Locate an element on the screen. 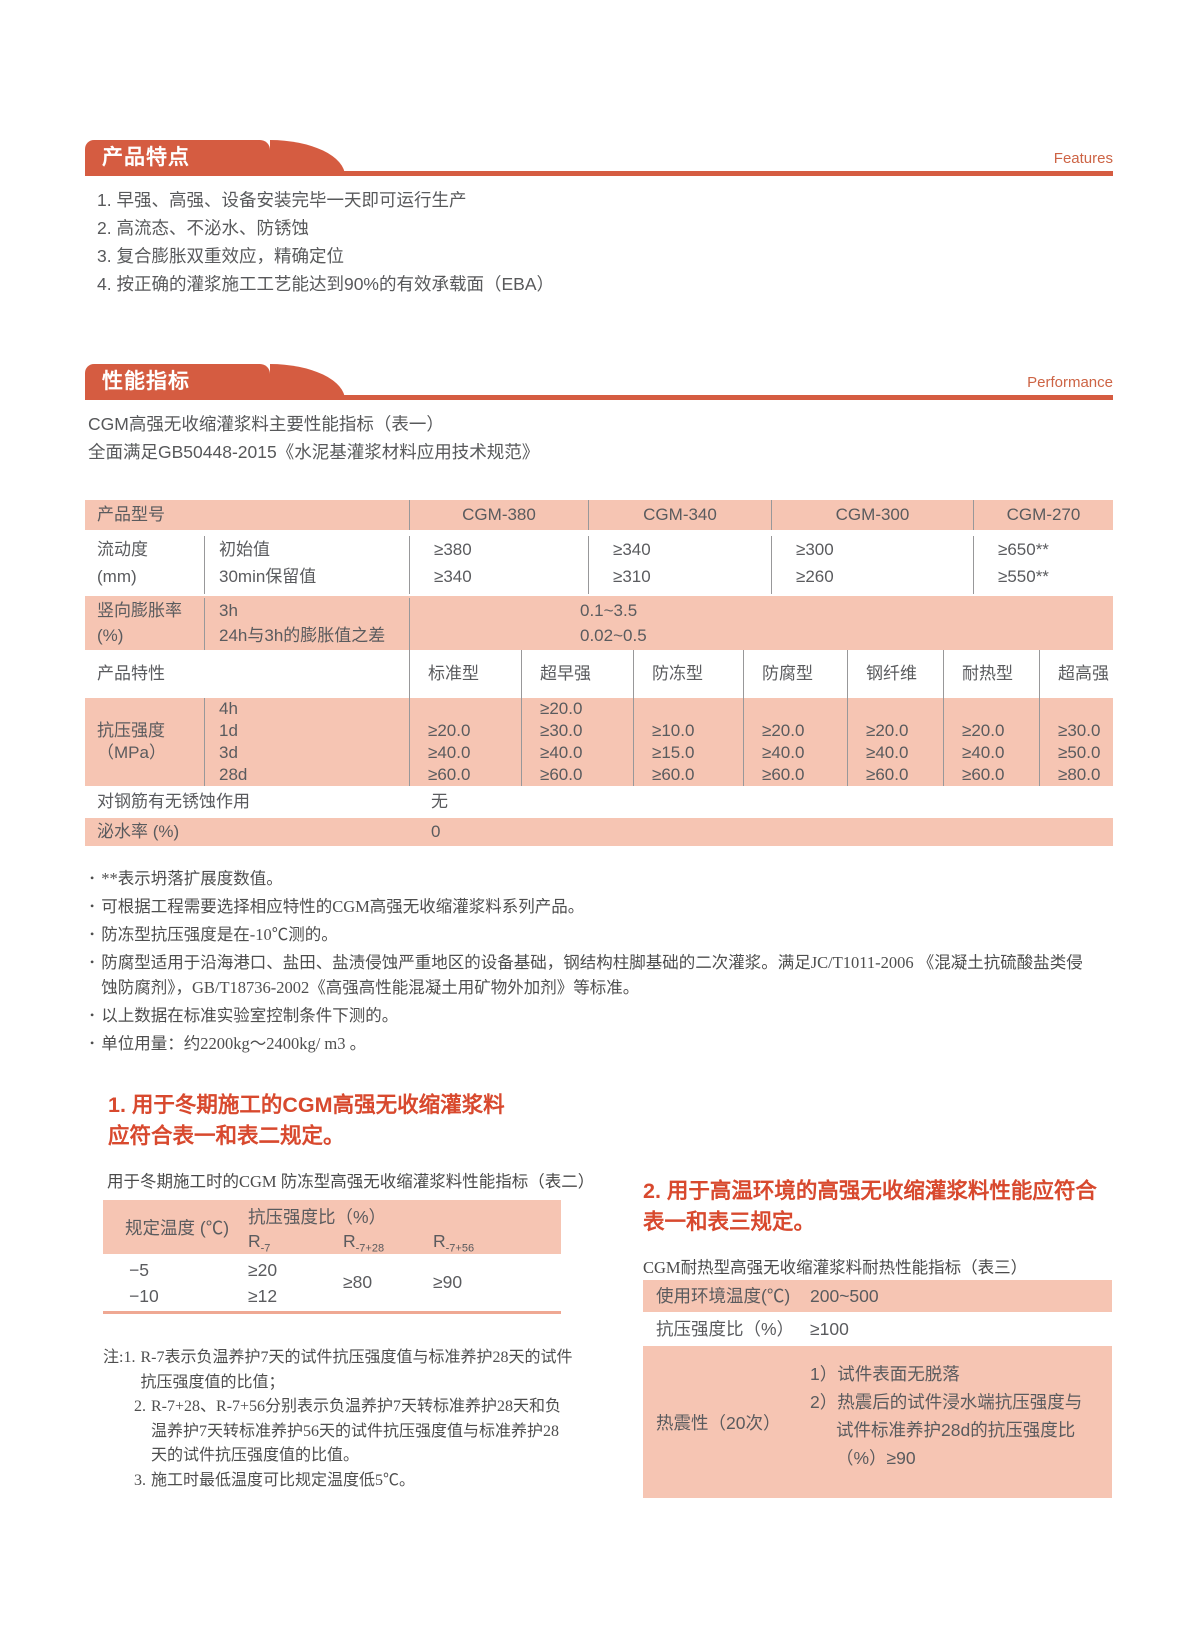  type-header: 防腐型 is located at coordinates (795, 674).